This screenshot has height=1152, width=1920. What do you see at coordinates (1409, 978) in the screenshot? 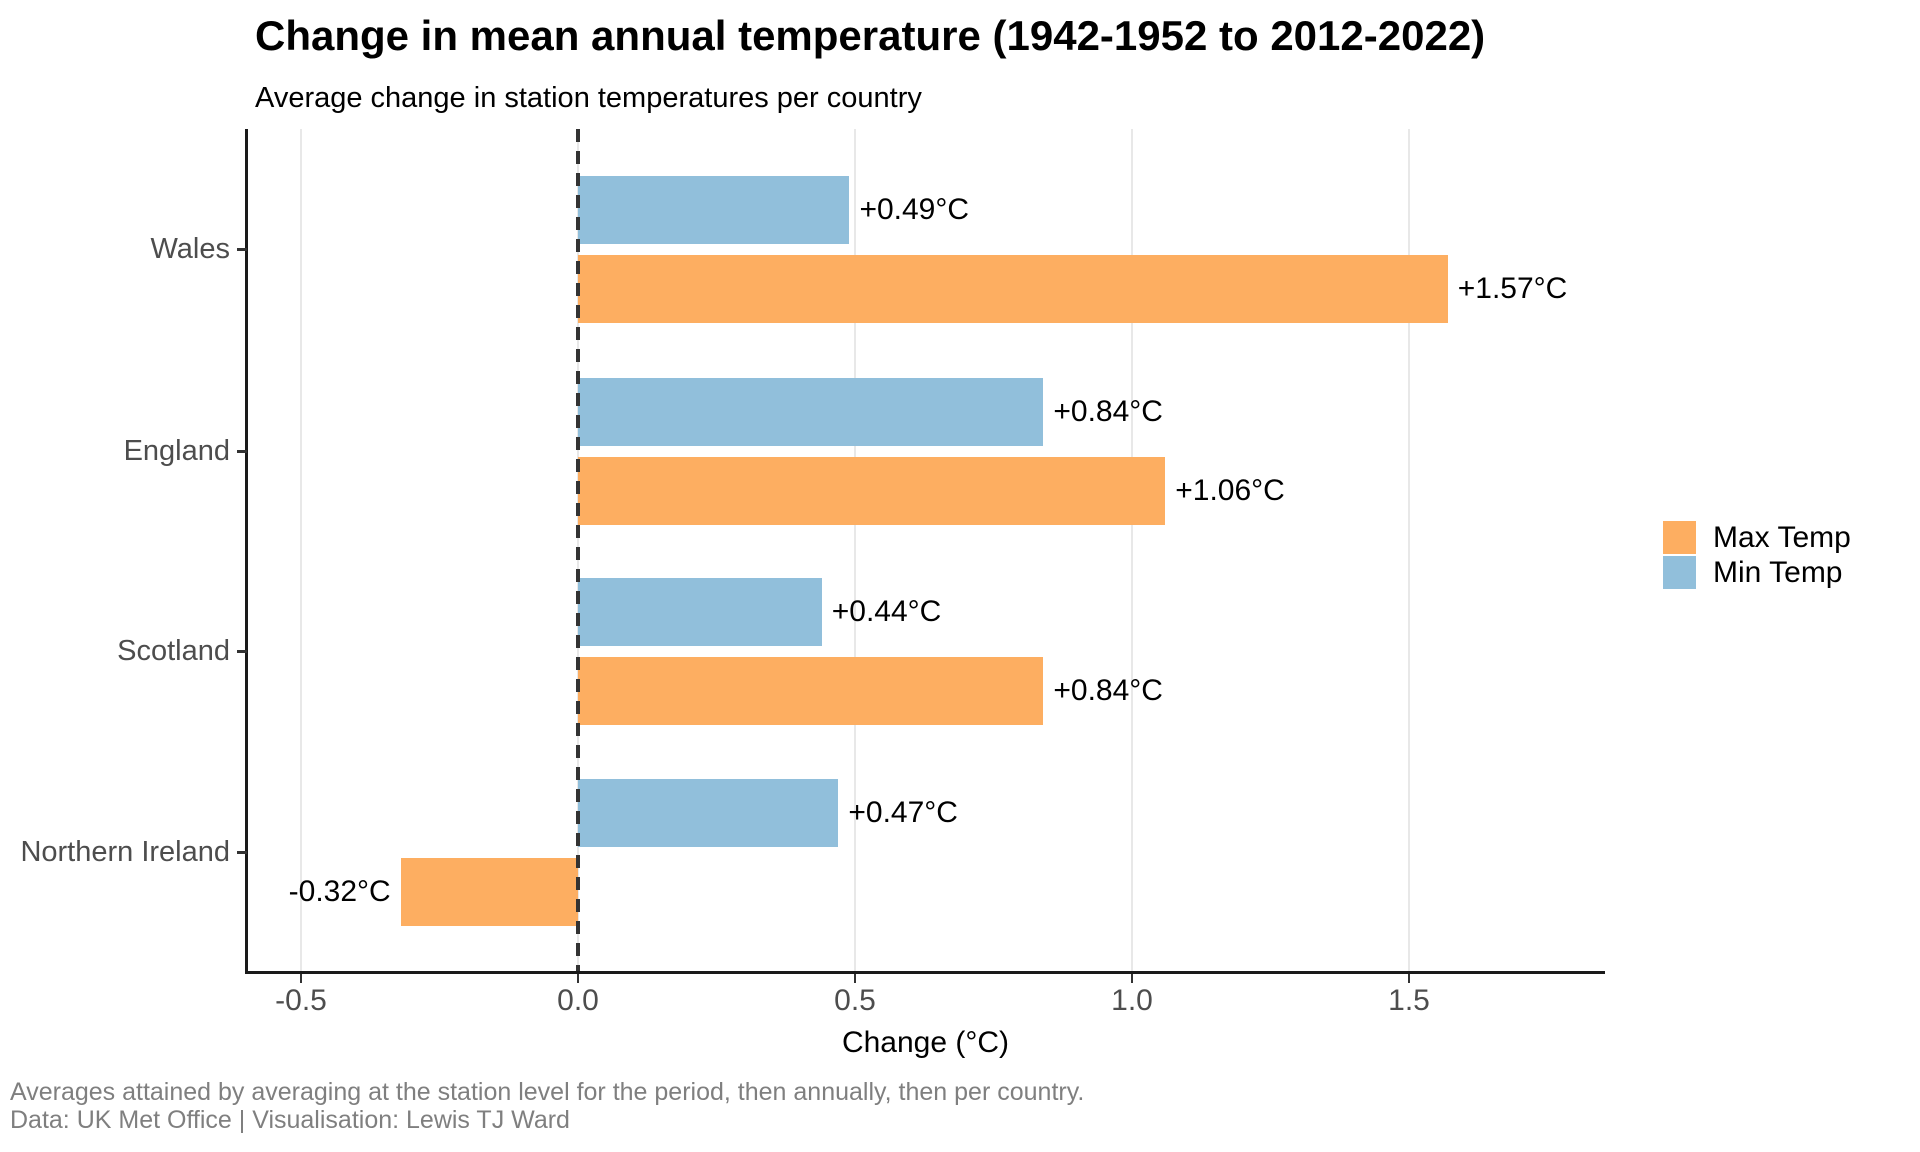
I see `x-tick-1.5` at bounding box center [1409, 978].